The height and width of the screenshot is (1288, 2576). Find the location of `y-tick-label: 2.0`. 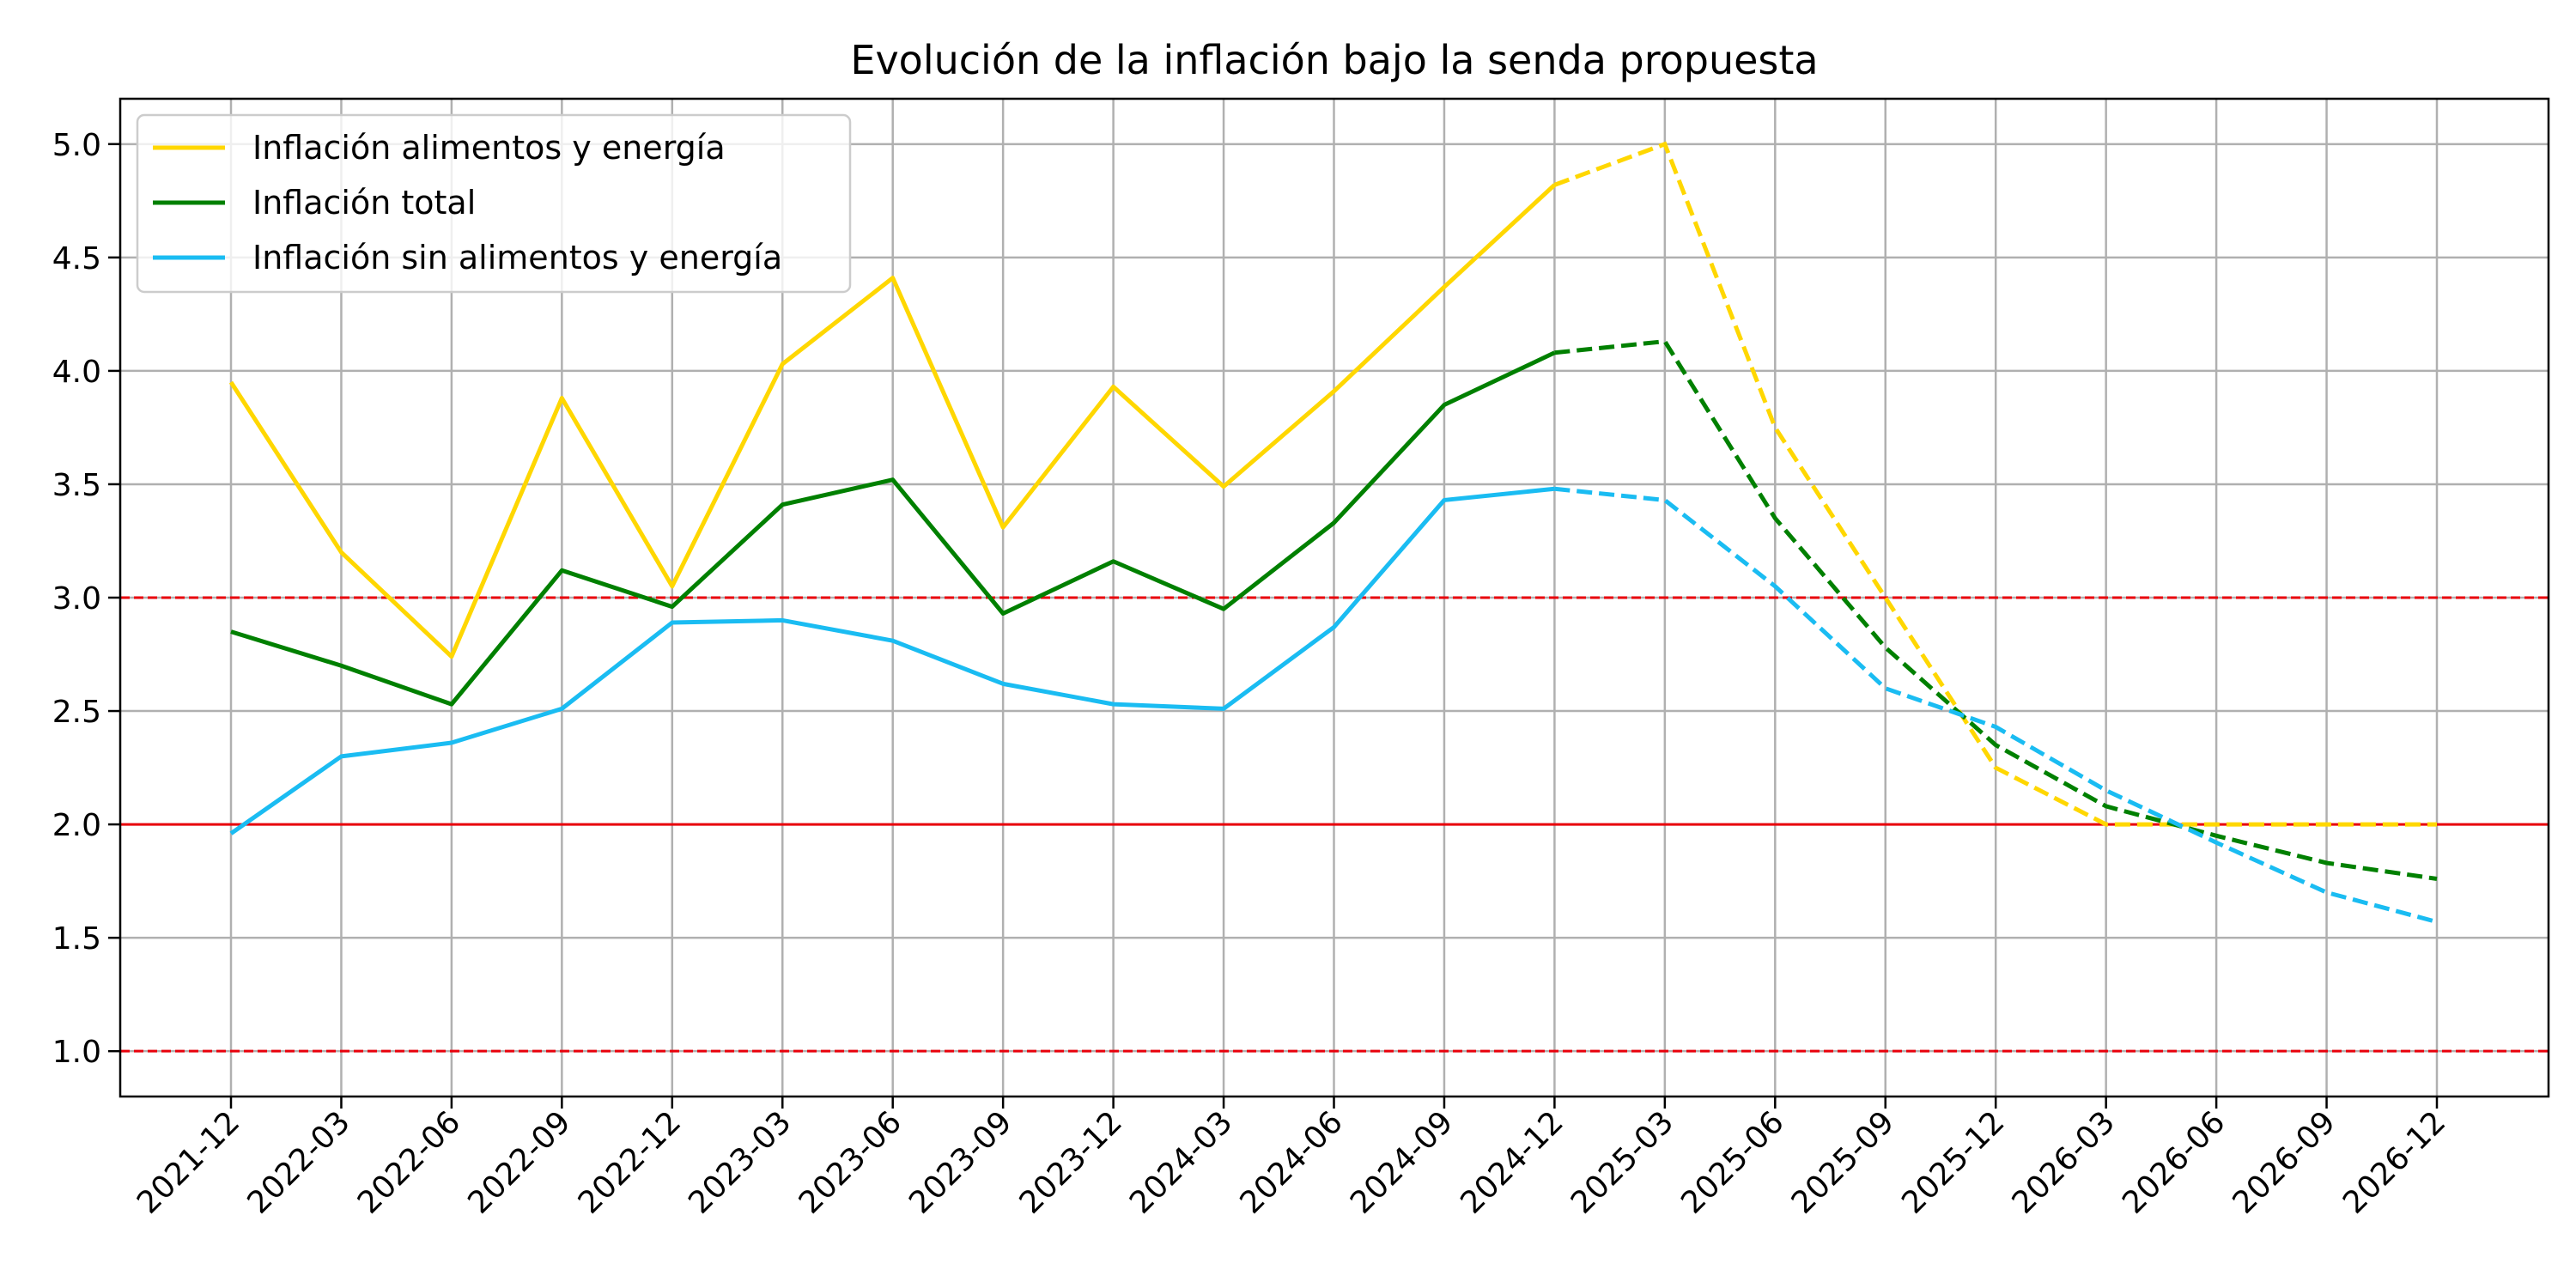

y-tick-label: 2.0 is located at coordinates (77, 825).